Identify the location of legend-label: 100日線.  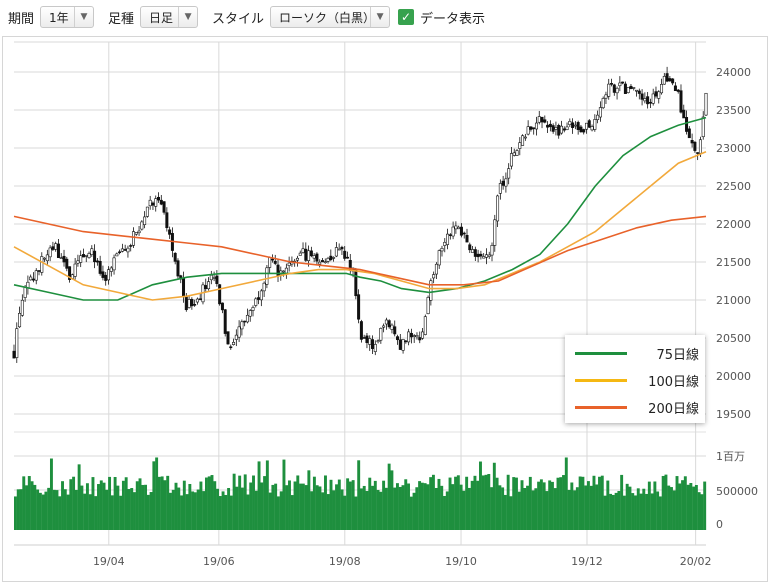
(673, 382).